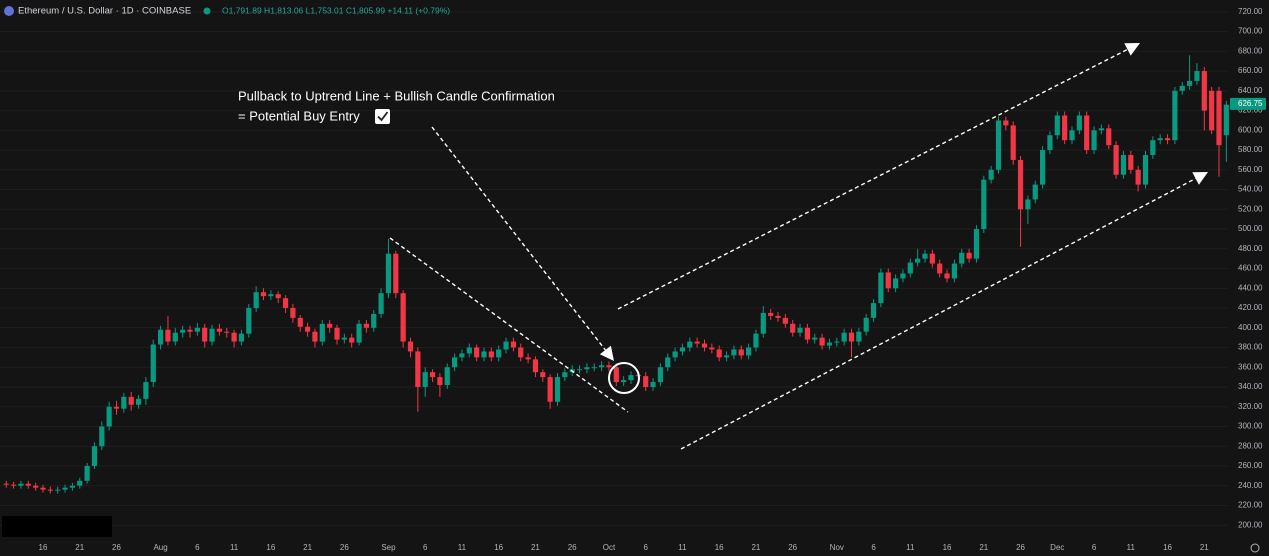 This screenshot has width=1269, height=556. What do you see at coordinates (1255, 548) in the screenshot?
I see `settings-icon` at bounding box center [1255, 548].